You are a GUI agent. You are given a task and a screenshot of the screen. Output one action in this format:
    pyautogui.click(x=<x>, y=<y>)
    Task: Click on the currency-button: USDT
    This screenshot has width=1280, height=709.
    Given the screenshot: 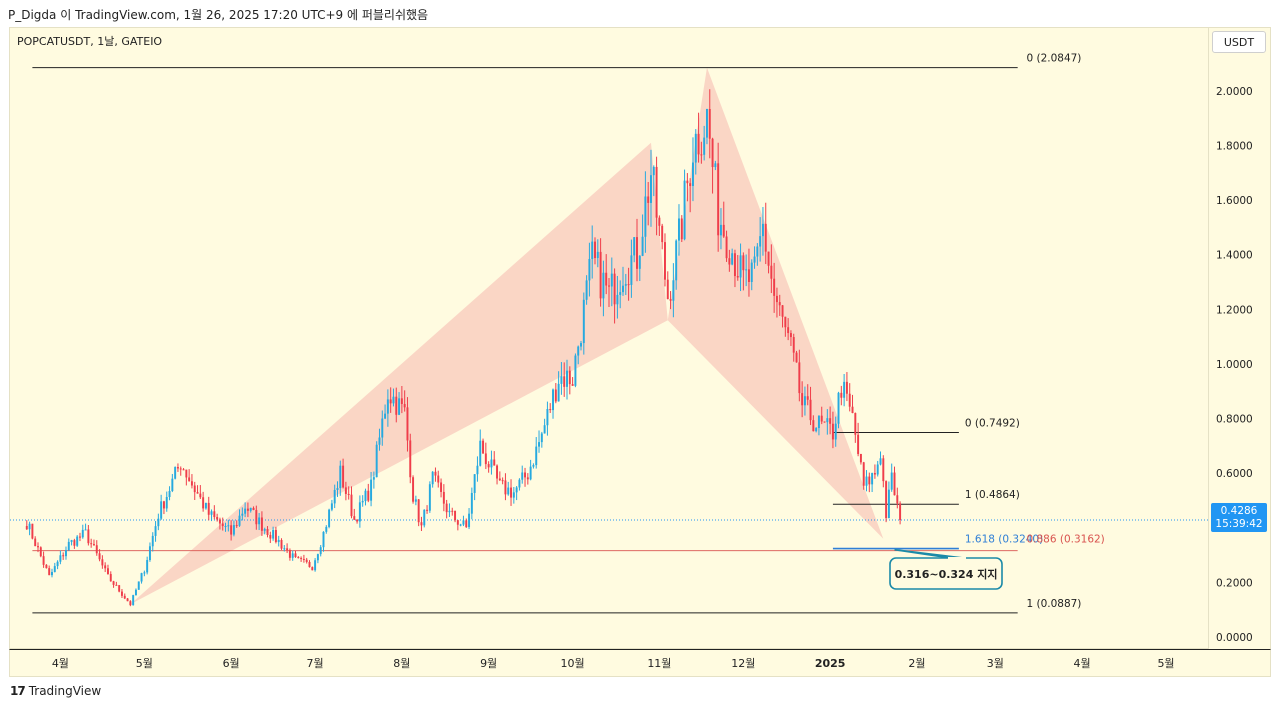 What is the action you would take?
    pyautogui.click(x=1239, y=42)
    